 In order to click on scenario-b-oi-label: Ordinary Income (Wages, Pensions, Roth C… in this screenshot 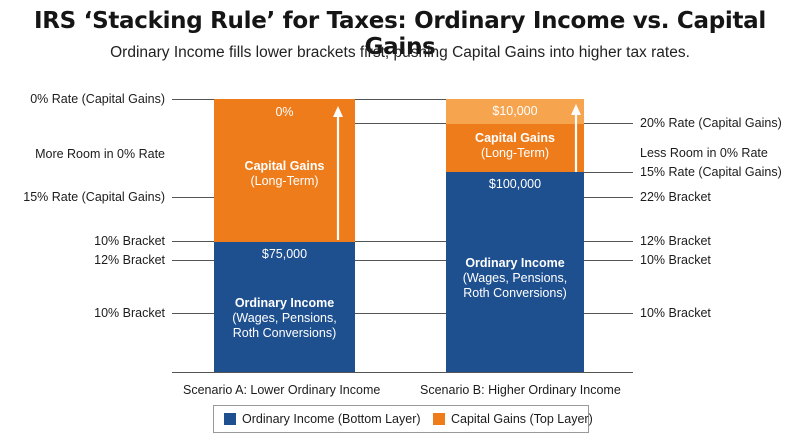, I will do `click(515, 278)`.